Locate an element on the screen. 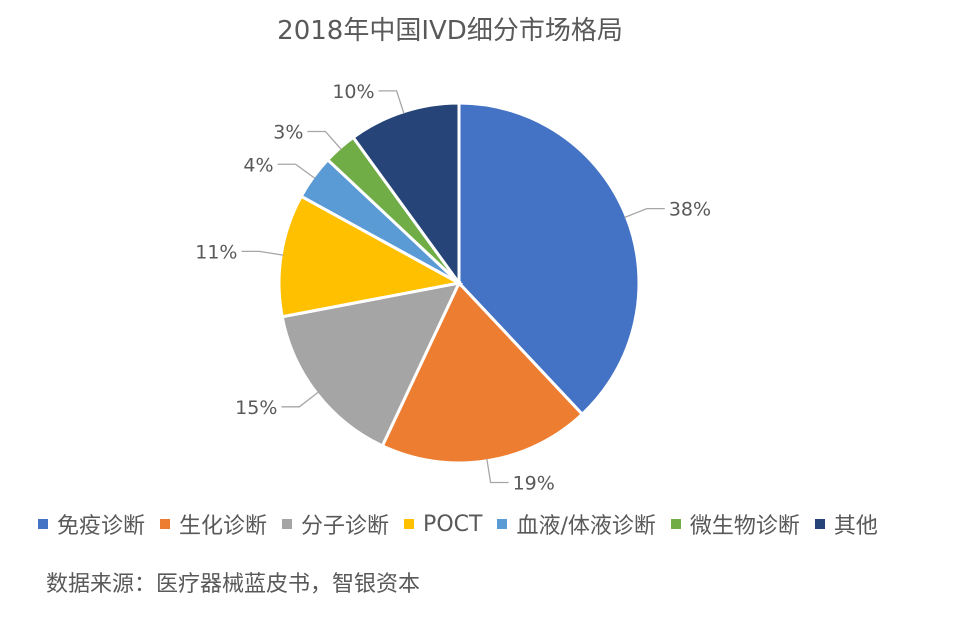  legend-label: POCT is located at coordinates (453, 524).